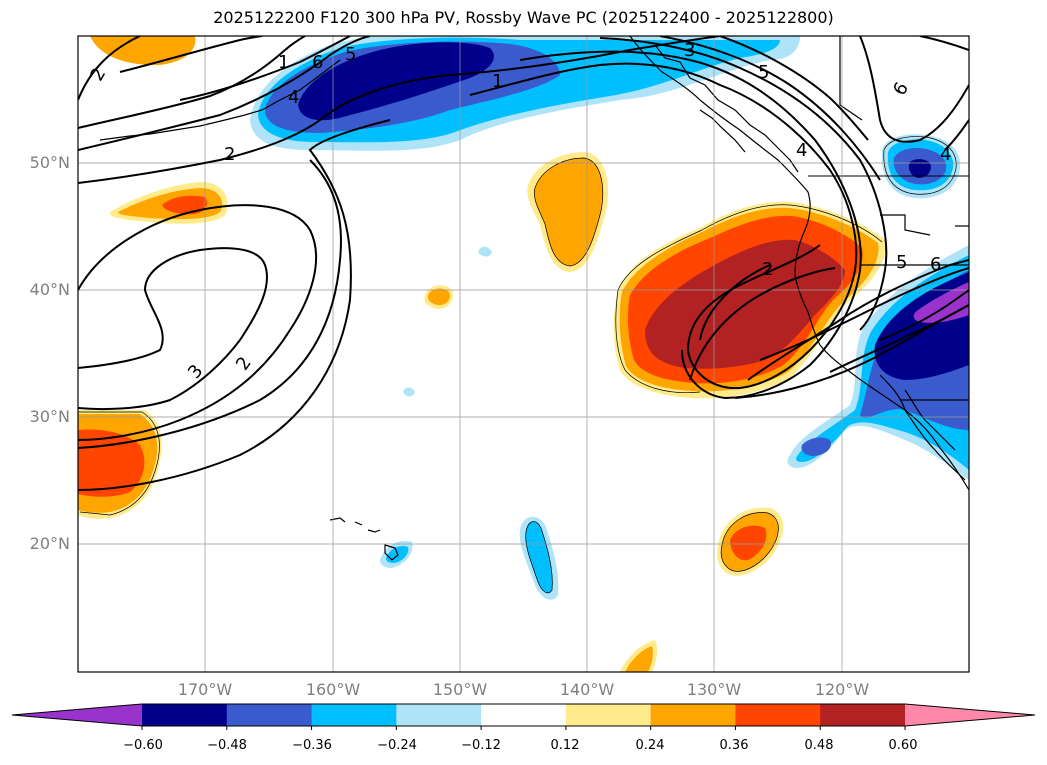 The image size is (1047, 765). What do you see at coordinates (205, 689) in the screenshot?
I see `lon-label-170w: 170°W` at bounding box center [205, 689].